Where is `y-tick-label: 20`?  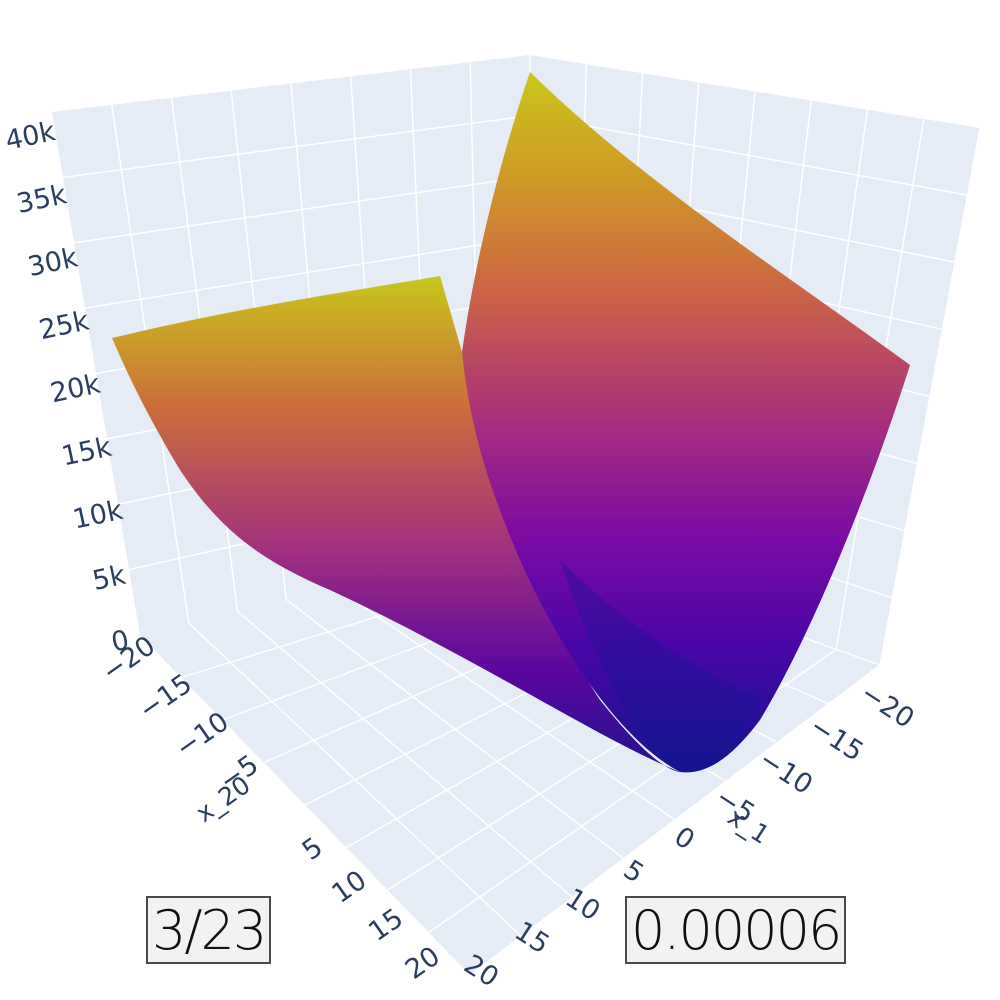 y-tick-label: 20 is located at coordinates (423, 963).